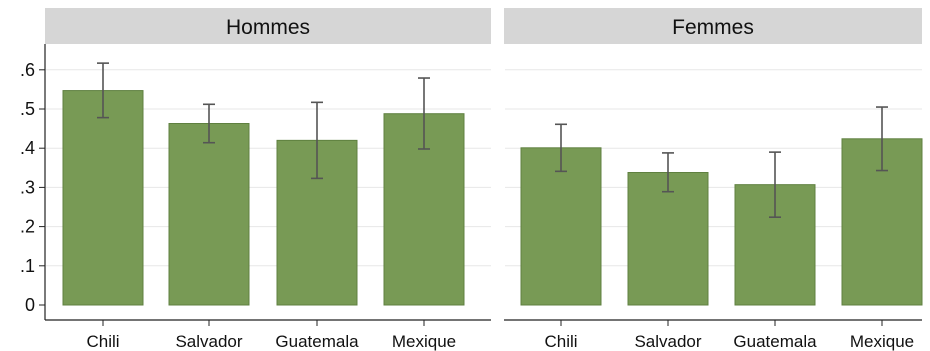  What do you see at coordinates (209, 214) in the screenshot?
I see `bar-salvador-hommes` at bounding box center [209, 214].